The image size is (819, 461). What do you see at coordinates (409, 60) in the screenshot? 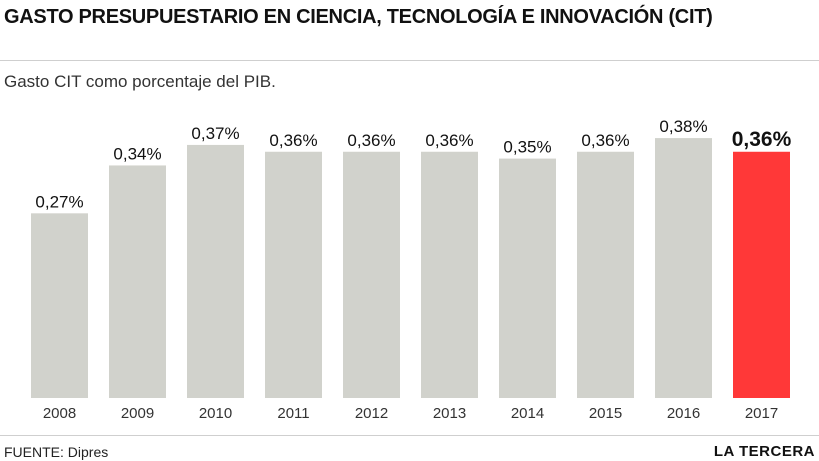
I see `title-divider` at bounding box center [409, 60].